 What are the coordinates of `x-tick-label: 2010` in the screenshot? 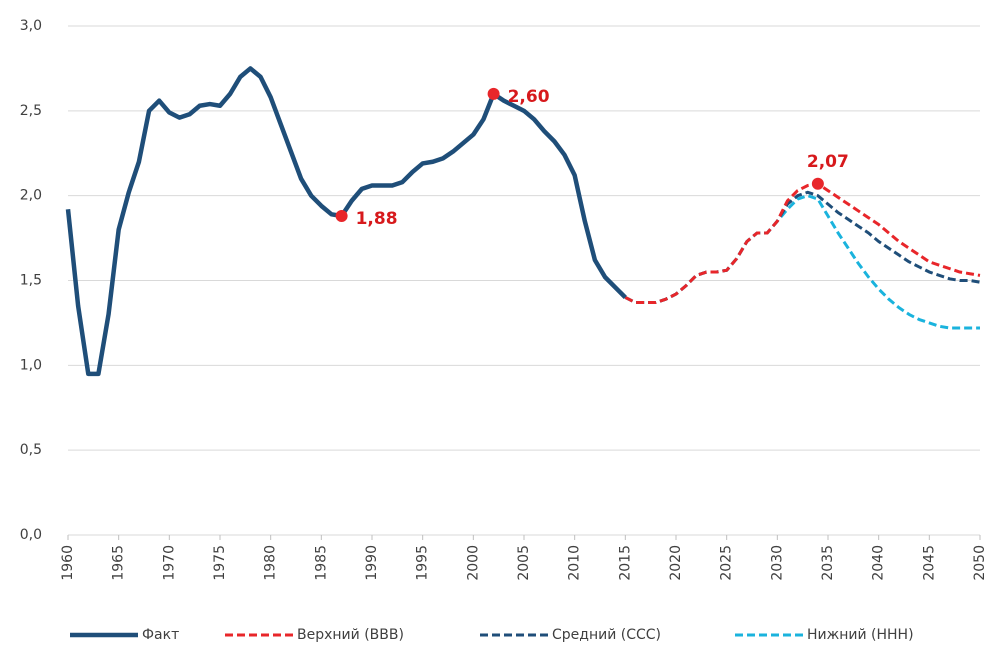 It's located at (575, 563).